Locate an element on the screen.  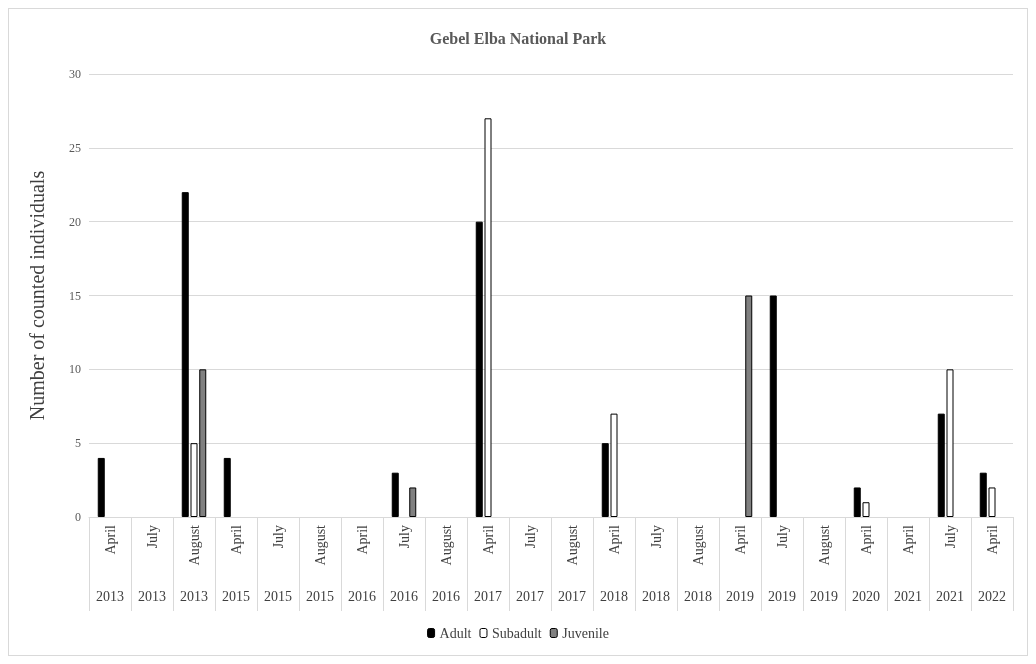
category-label: August 2019 is located at coordinates (824, 564).